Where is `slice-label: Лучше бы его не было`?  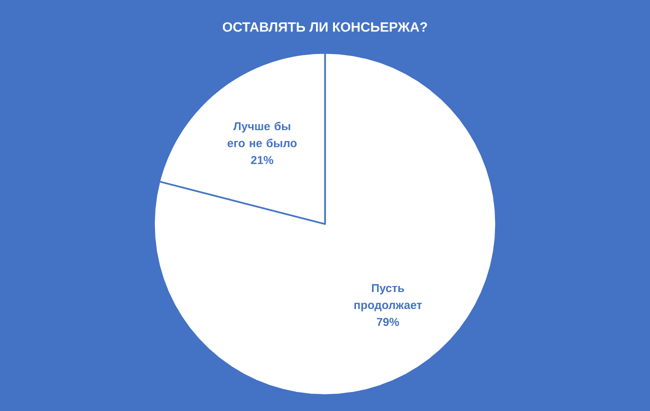
slice-label: Лучше бы его не было is located at coordinates (262, 135).